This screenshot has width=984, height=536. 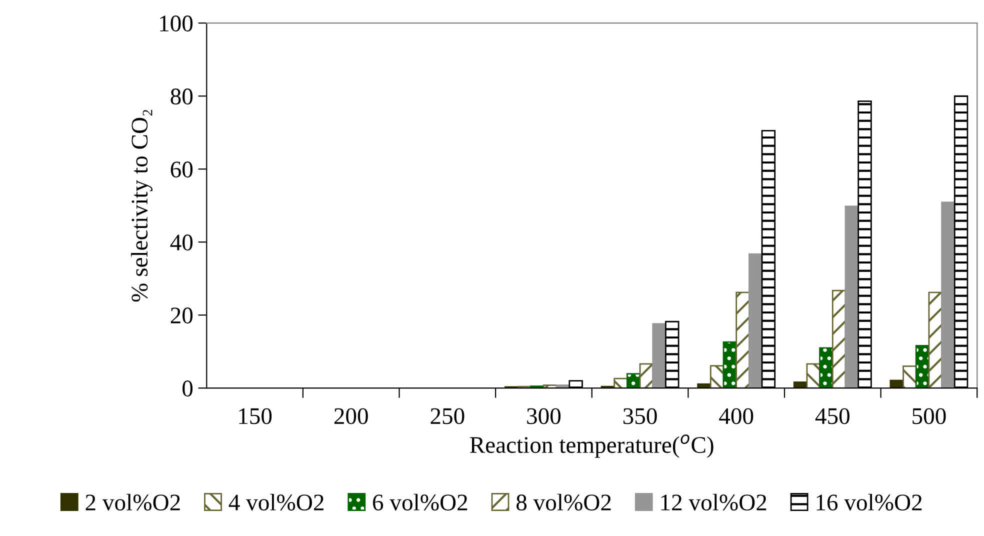 What do you see at coordinates (592, 446) in the screenshot?
I see `x-axis-title: Reaction temperature($^{o}$C)` at bounding box center [592, 446].